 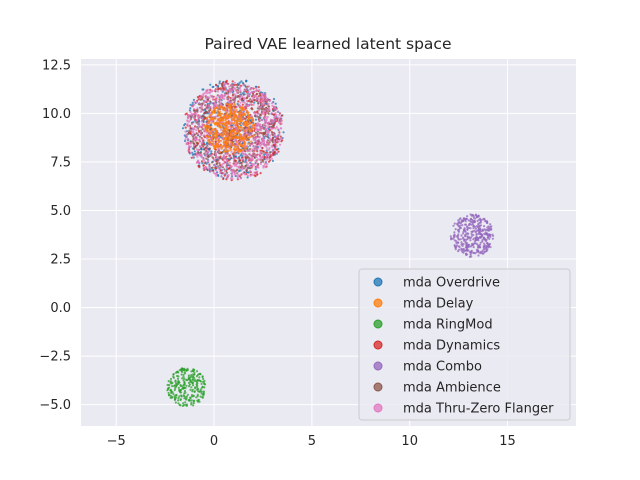 I want to click on y-tick-label: 2.5, so click(x=60, y=260).